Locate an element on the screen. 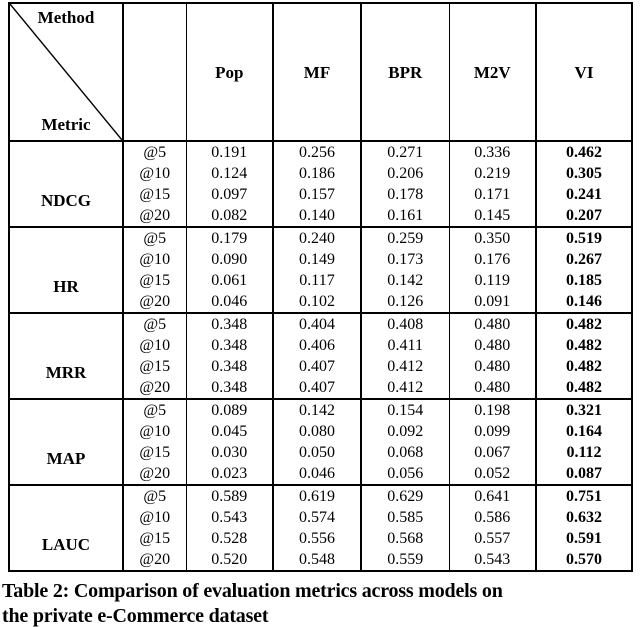 This screenshot has height=627, width=640. value-cell-m2v: 0.641 is located at coordinates (492, 496).